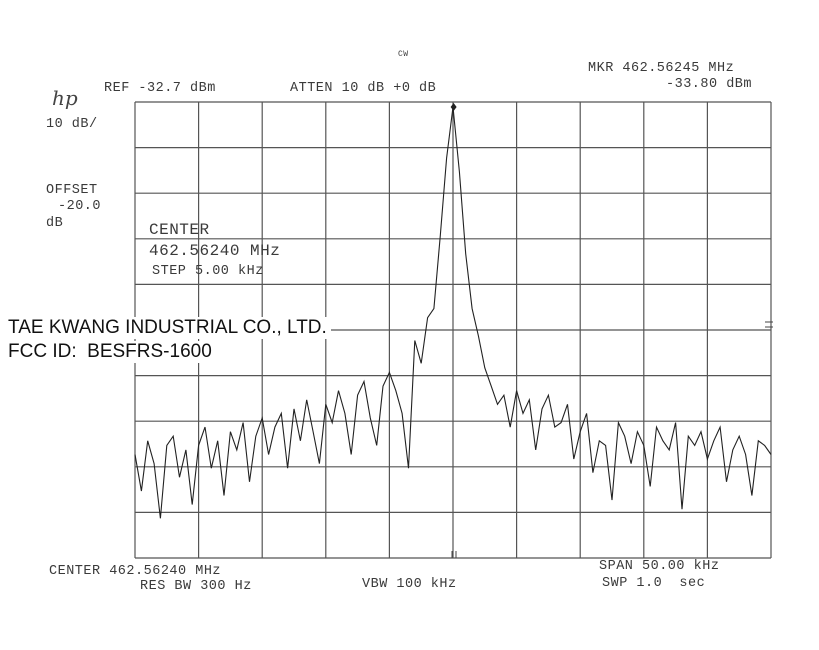 The width and height of the screenshot is (819, 650). What do you see at coordinates (65, 98) in the screenshot?
I see `hp-logo: hp` at bounding box center [65, 98].